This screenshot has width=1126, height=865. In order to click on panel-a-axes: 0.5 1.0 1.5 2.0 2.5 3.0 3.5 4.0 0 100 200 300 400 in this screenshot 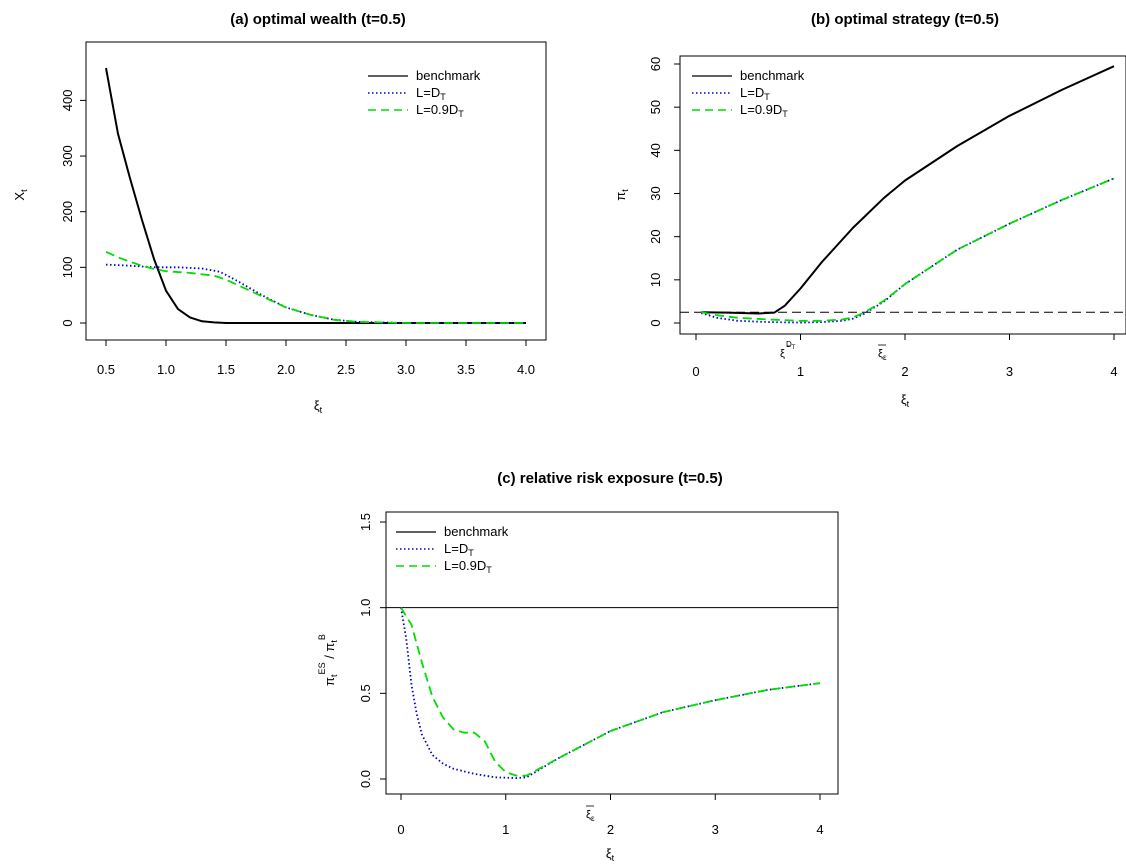, I will do `click(297, 233)`.